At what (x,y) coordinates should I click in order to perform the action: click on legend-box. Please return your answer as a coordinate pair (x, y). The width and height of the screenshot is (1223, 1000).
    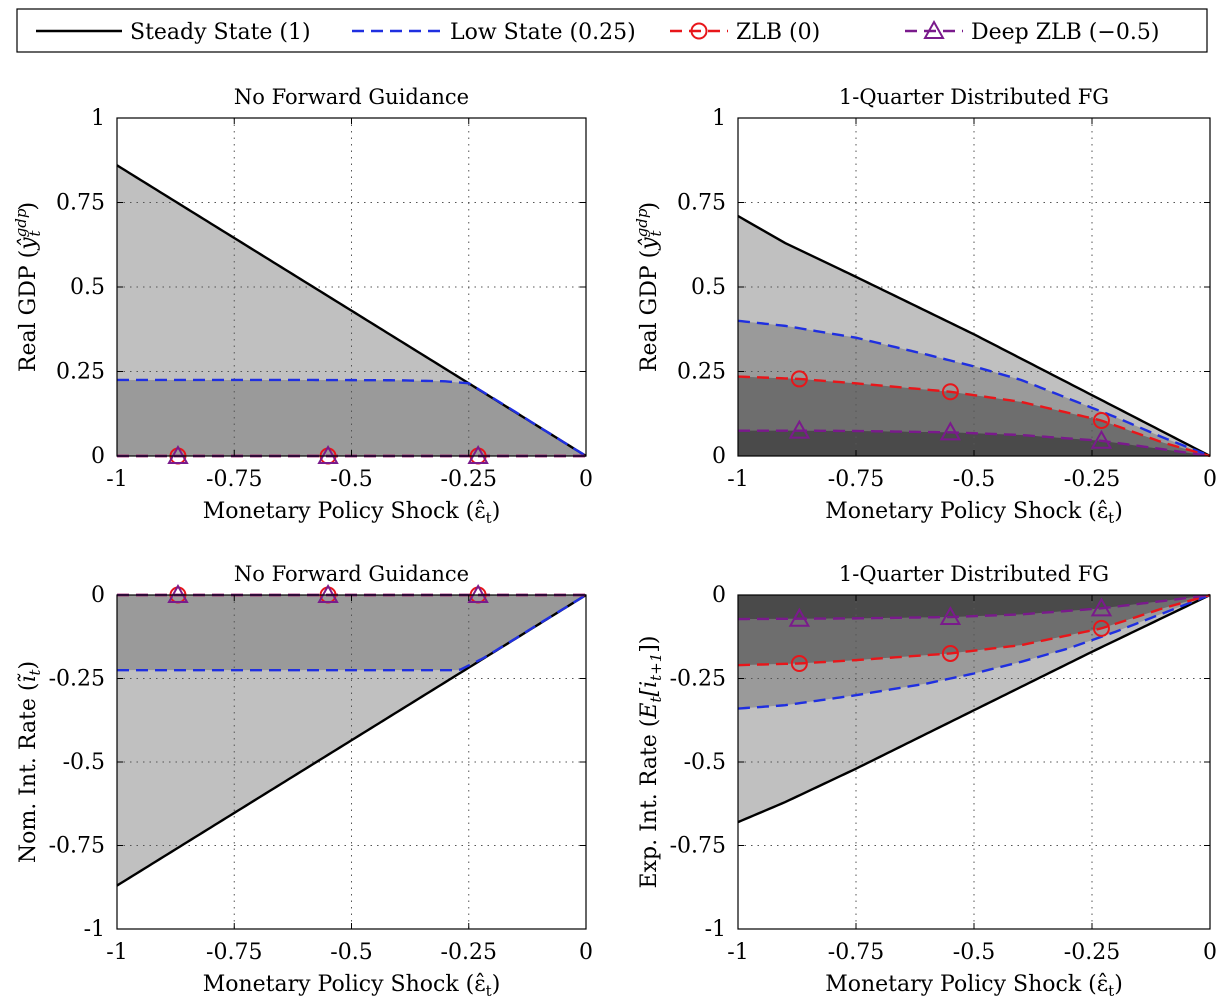
    Looking at the image, I should click on (612, 30).